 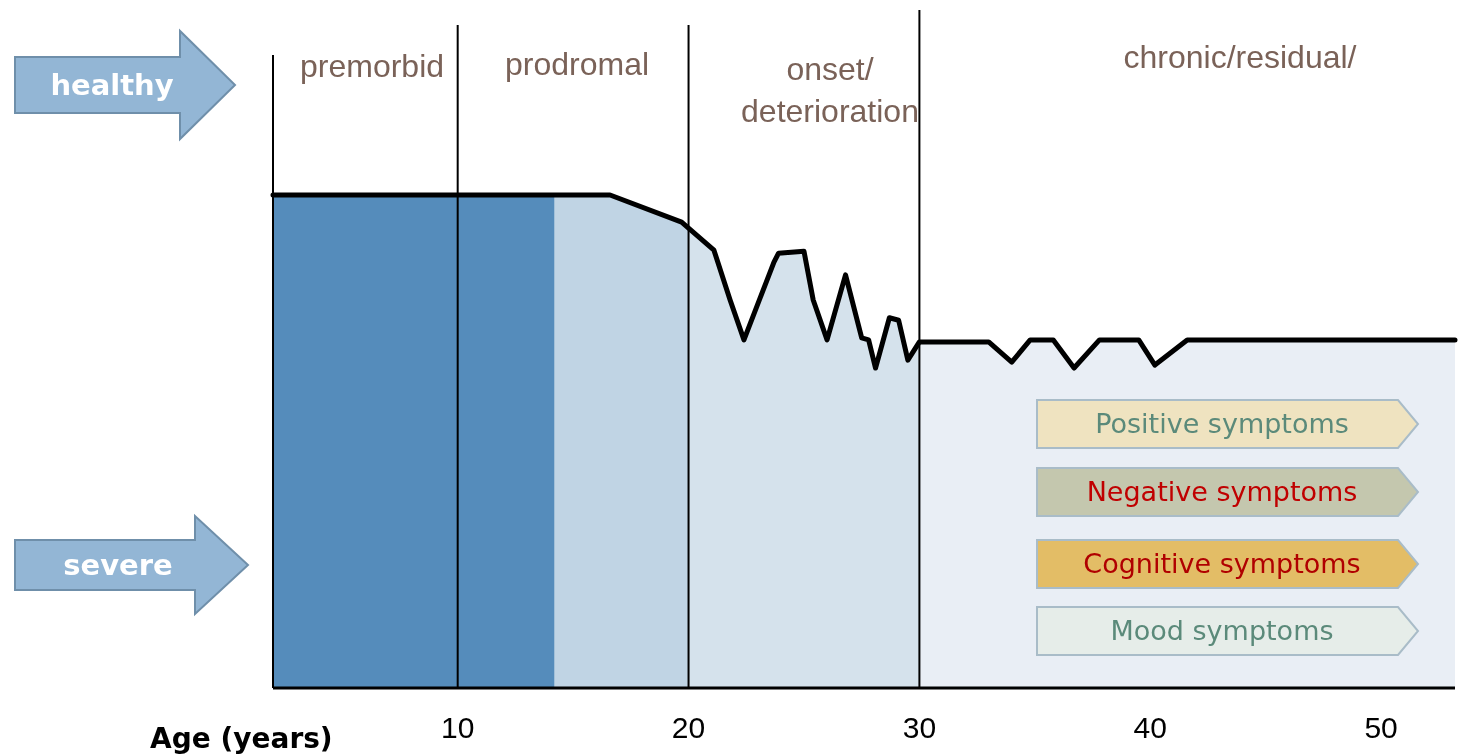 What do you see at coordinates (1381, 727) in the screenshot?
I see `x-tick-label: 50` at bounding box center [1381, 727].